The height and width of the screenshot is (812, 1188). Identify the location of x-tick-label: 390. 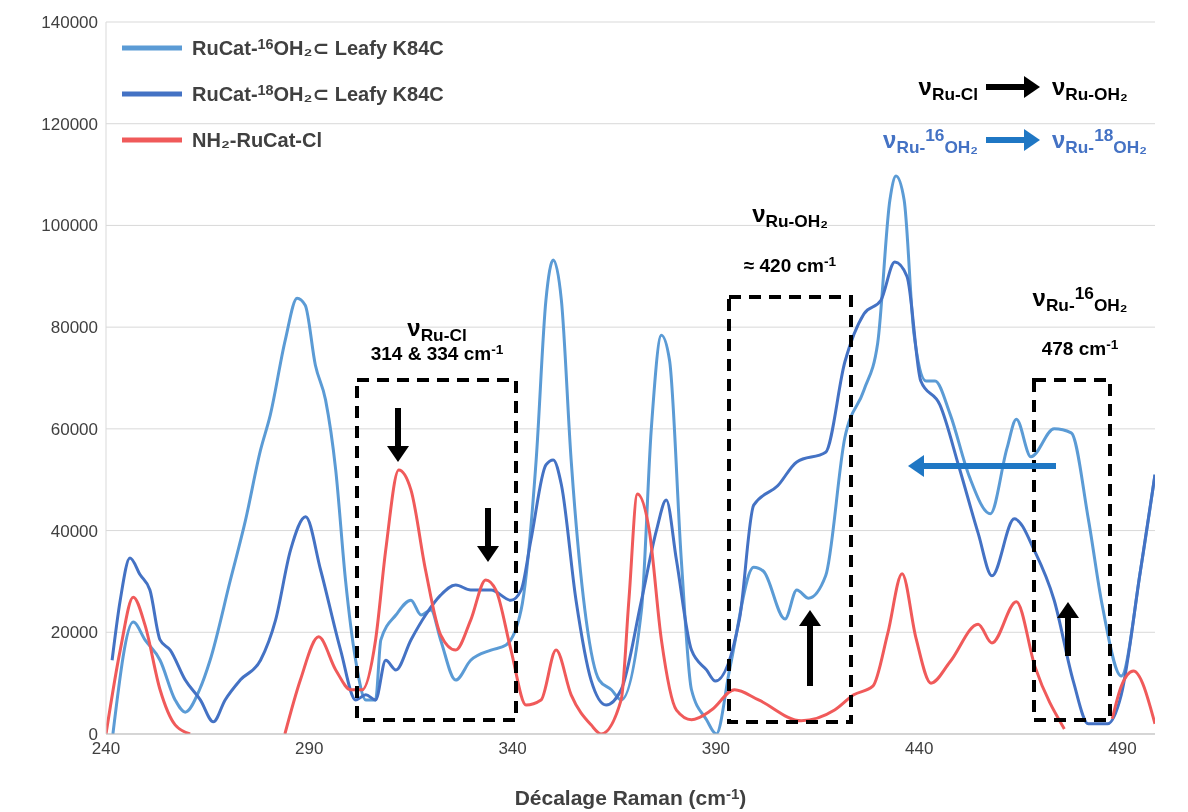
(716, 749).